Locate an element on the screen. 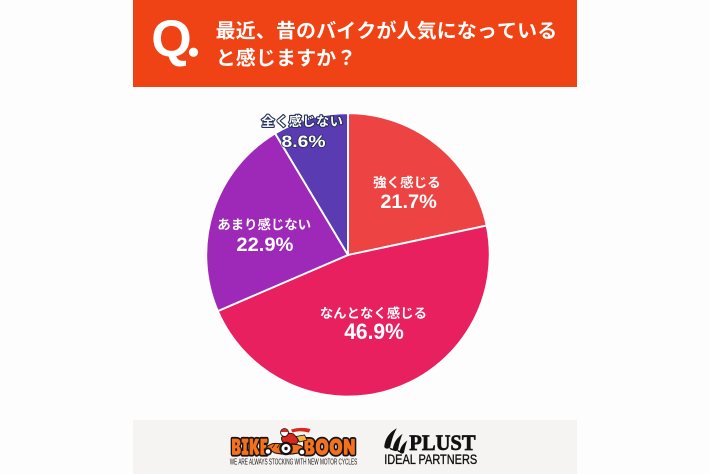 The image size is (710, 474). svg-text: 46.9% is located at coordinates (374, 331).